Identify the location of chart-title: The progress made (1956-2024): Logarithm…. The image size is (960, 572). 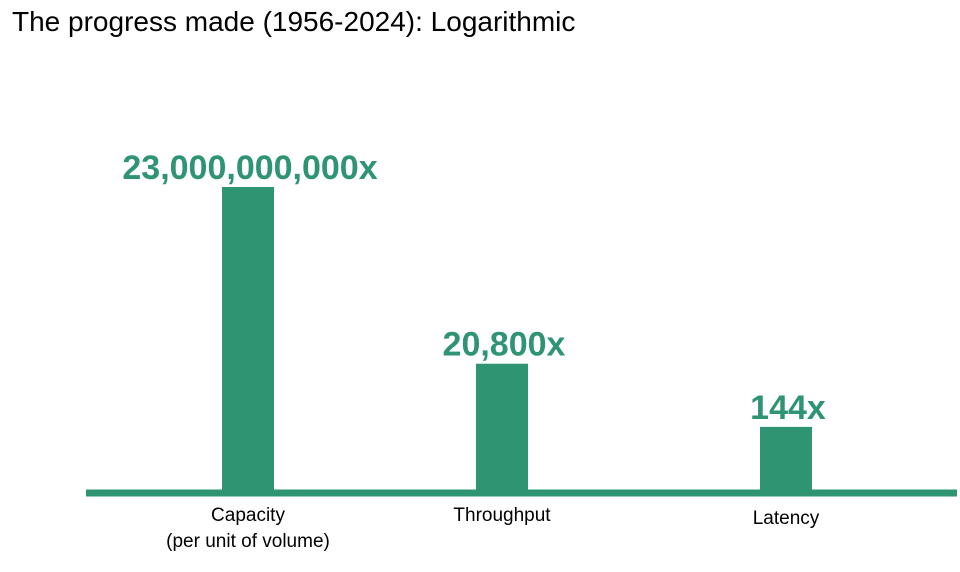
(294, 21).